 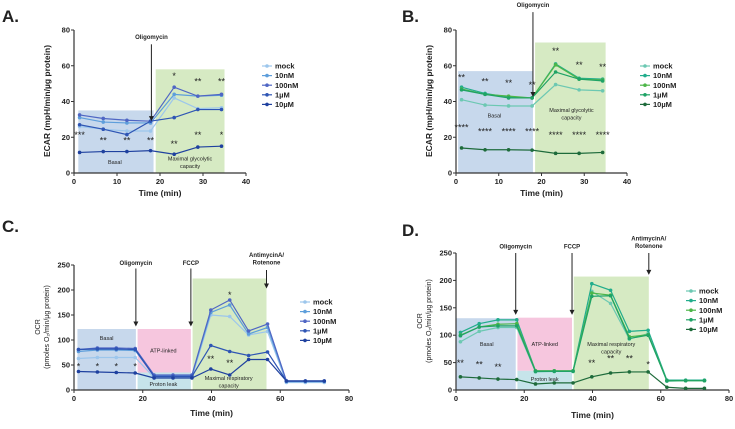 I want to click on y-axis-label: ECAR (mpH/min/µg protein), so click(x=429, y=101).